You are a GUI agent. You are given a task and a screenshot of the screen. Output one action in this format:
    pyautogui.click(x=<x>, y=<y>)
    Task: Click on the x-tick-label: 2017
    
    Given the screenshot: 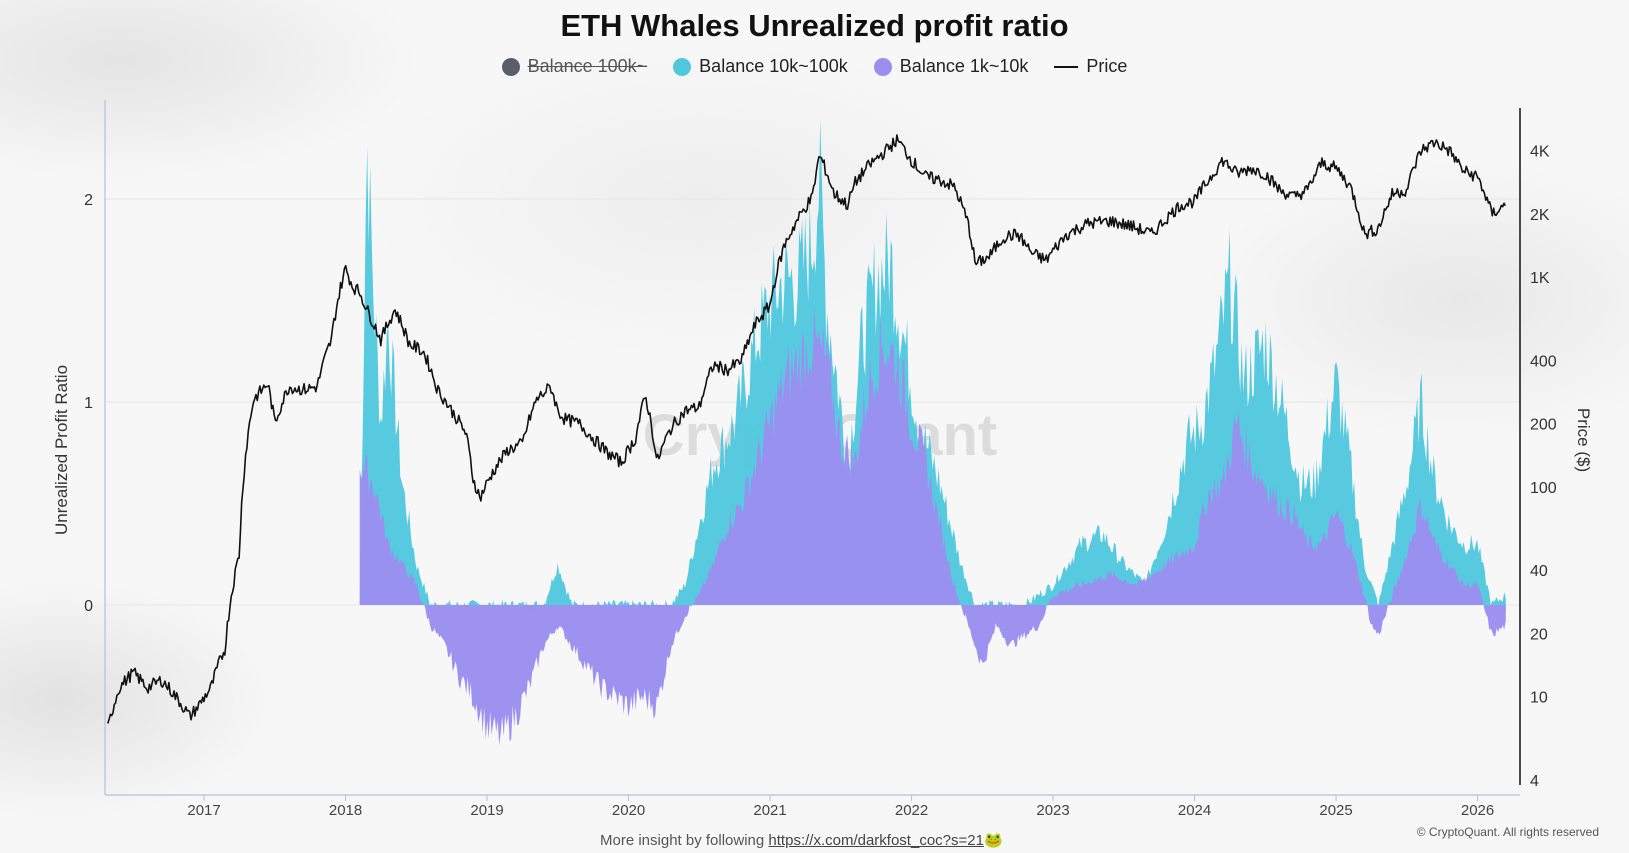 What is the action you would take?
    pyautogui.click(x=203, y=810)
    